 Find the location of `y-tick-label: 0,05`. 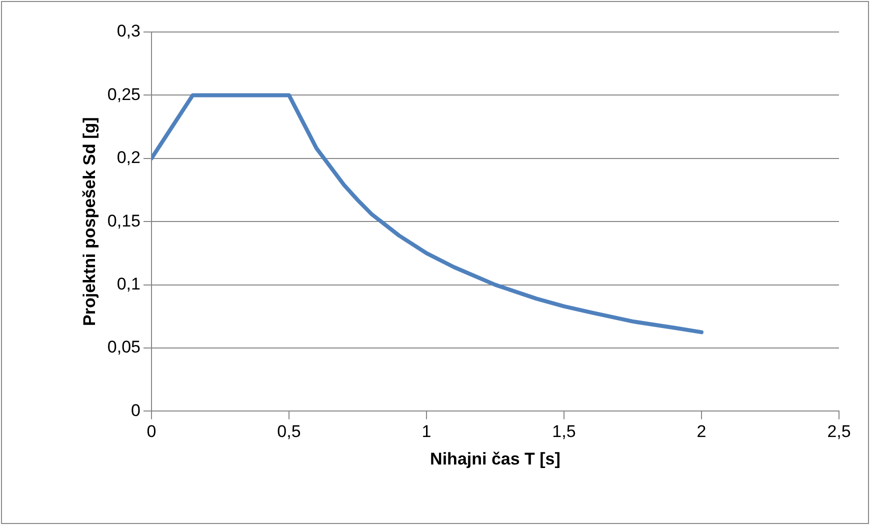

y-tick-label: 0,05 is located at coordinates (123, 347).